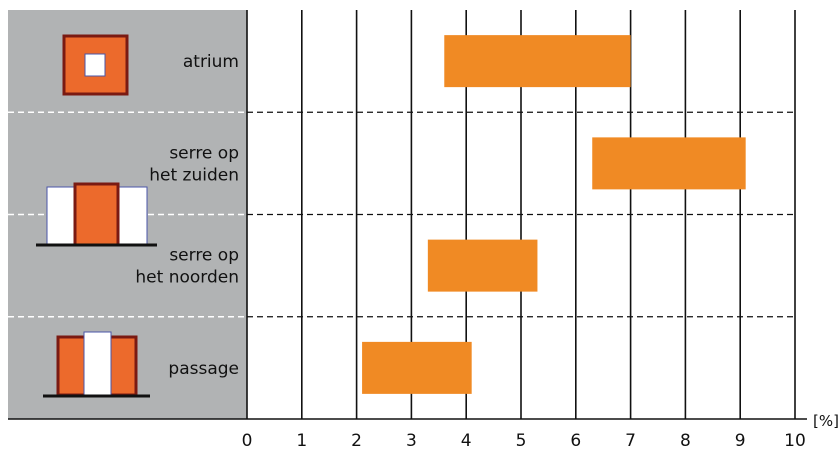 Image resolution: width=840 pixels, height=453 pixels. What do you see at coordinates (575, 441) in the screenshot?
I see `x-tick-label: 6` at bounding box center [575, 441].